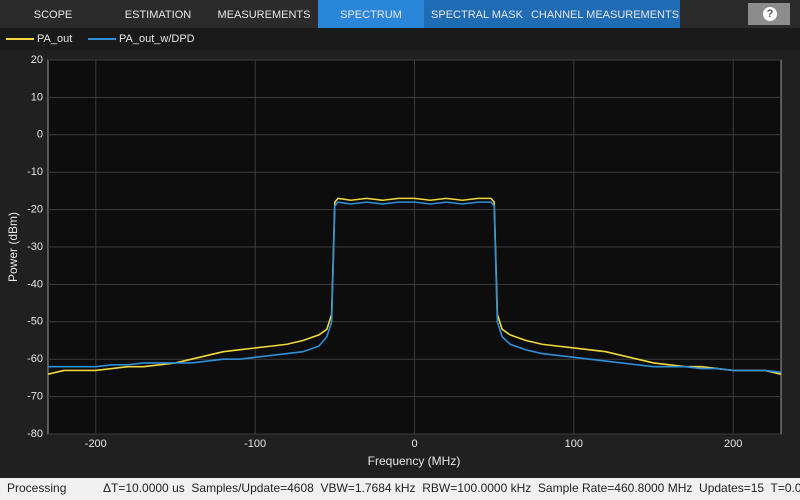 The height and width of the screenshot is (500, 800). I want to click on y-tick-label: -40, so click(35, 284).